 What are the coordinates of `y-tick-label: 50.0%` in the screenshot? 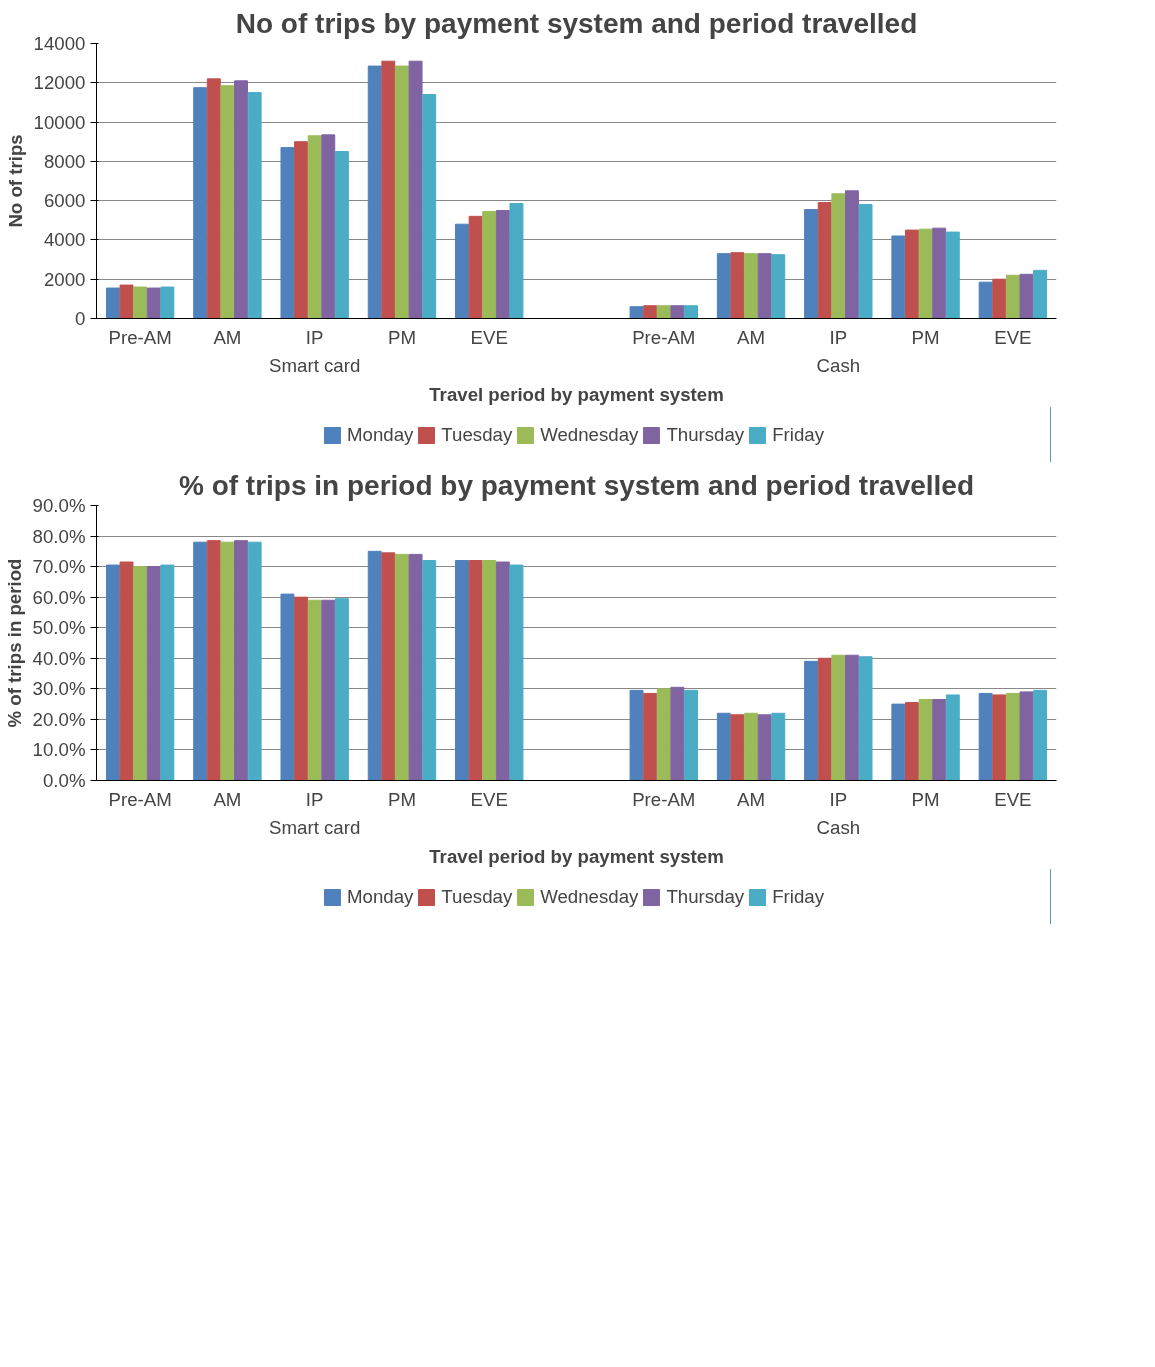 It's located at (59, 628).